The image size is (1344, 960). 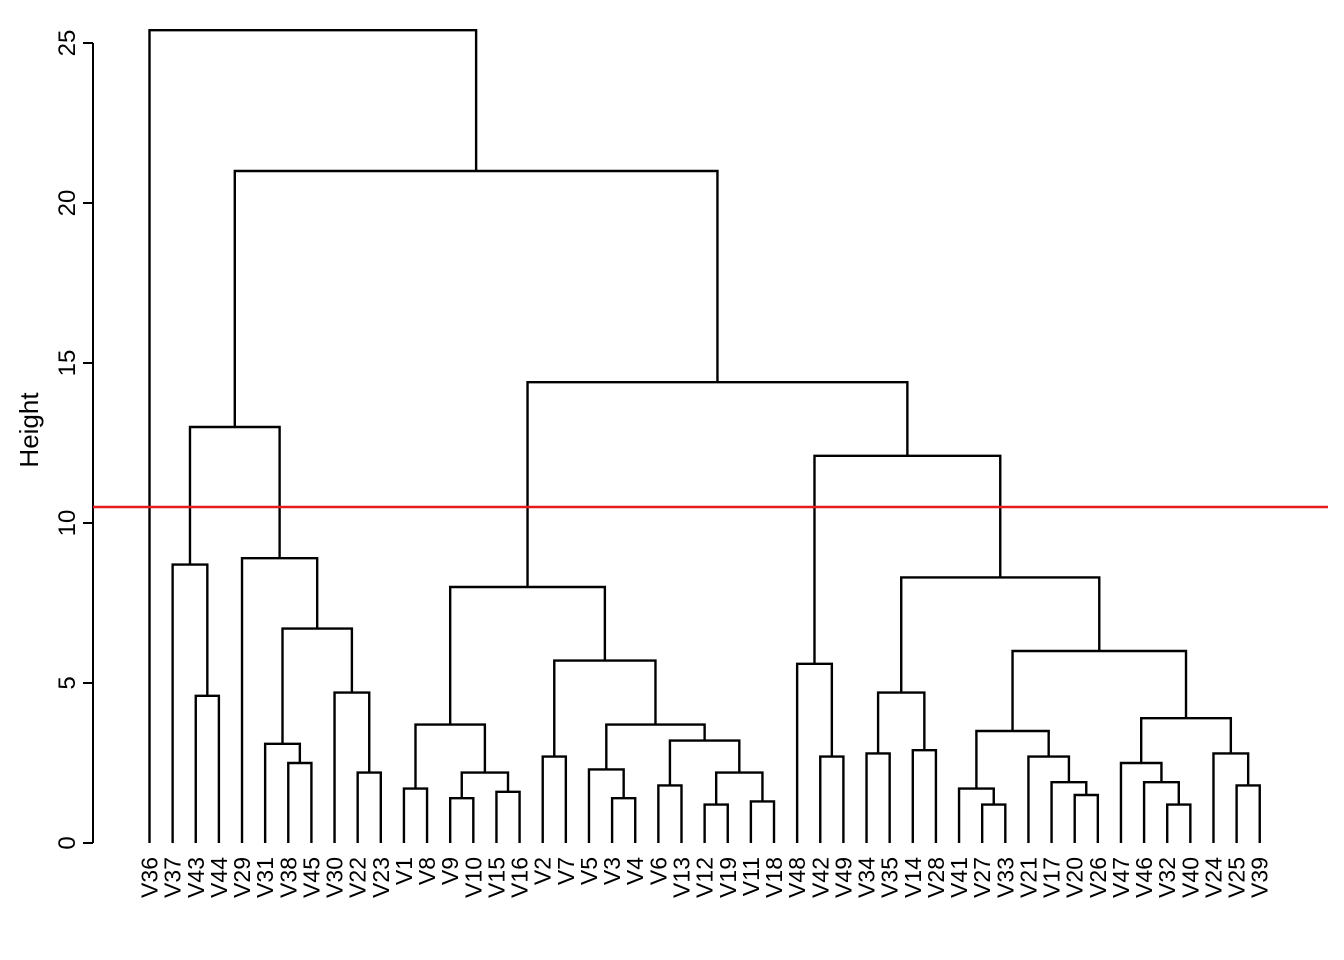 I want to click on leaf-label-V39: V39, so click(x=1260, y=877).